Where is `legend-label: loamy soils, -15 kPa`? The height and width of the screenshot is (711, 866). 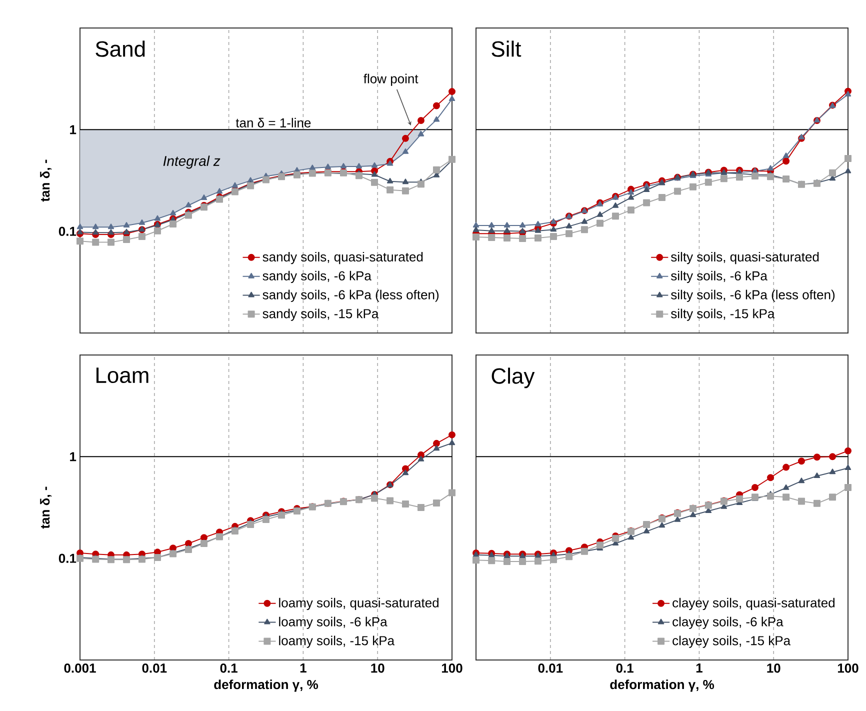 legend-label: loamy soils, -15 kPa is located at coordinates (337, 642).